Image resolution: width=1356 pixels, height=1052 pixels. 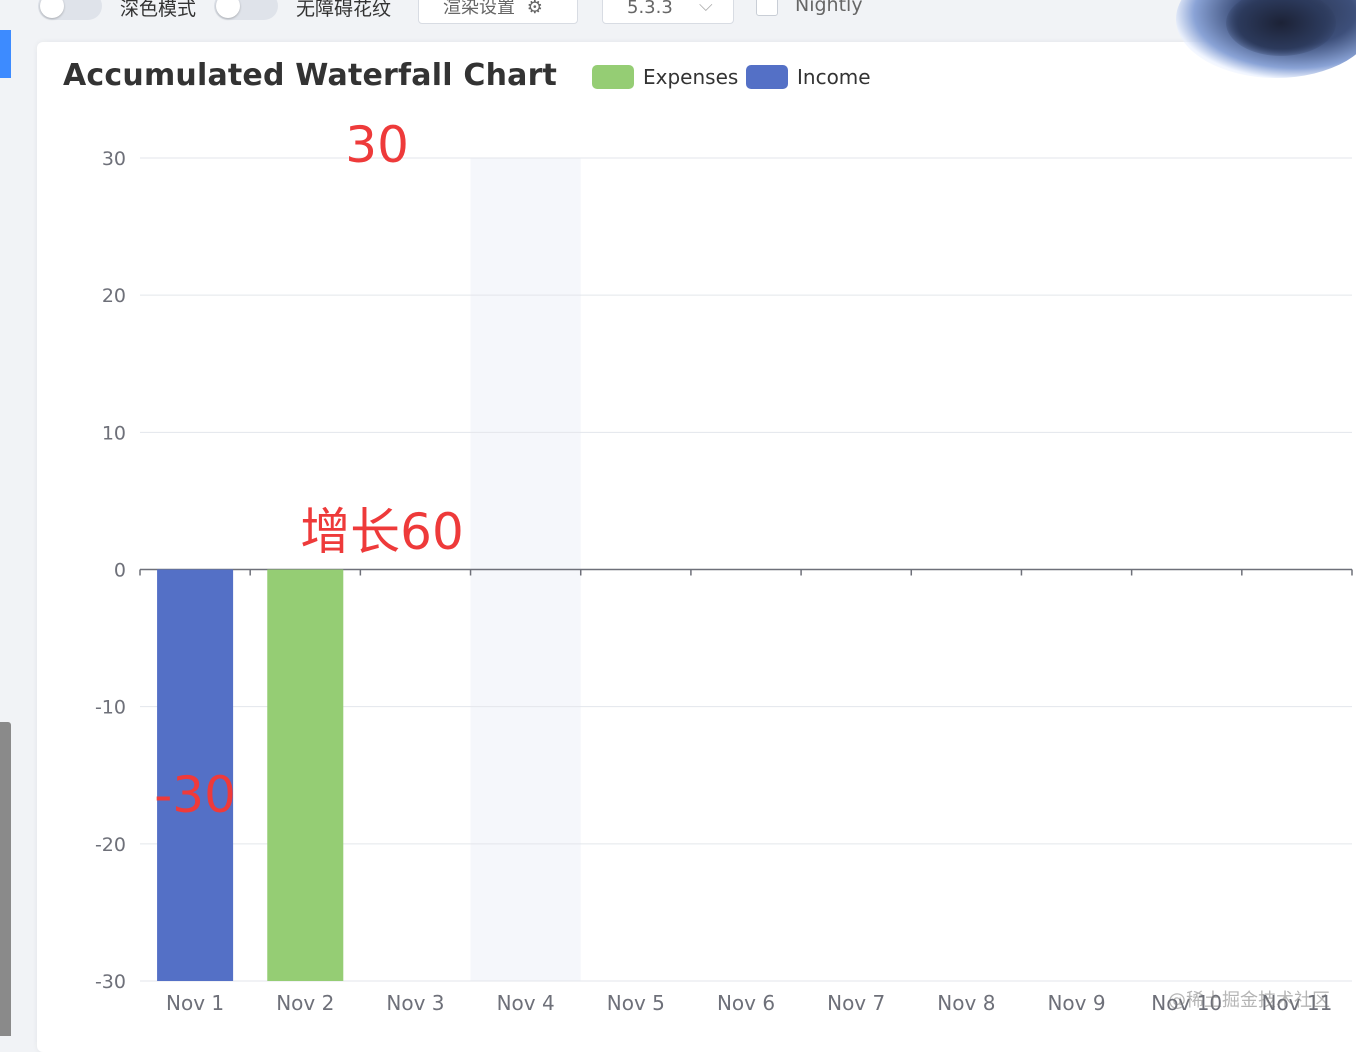 What do you see at coordinates (310, 75) in the screenshot?
I see `chart-title: Accumulated Waterfall Chart` at bounding box center [310, 75].